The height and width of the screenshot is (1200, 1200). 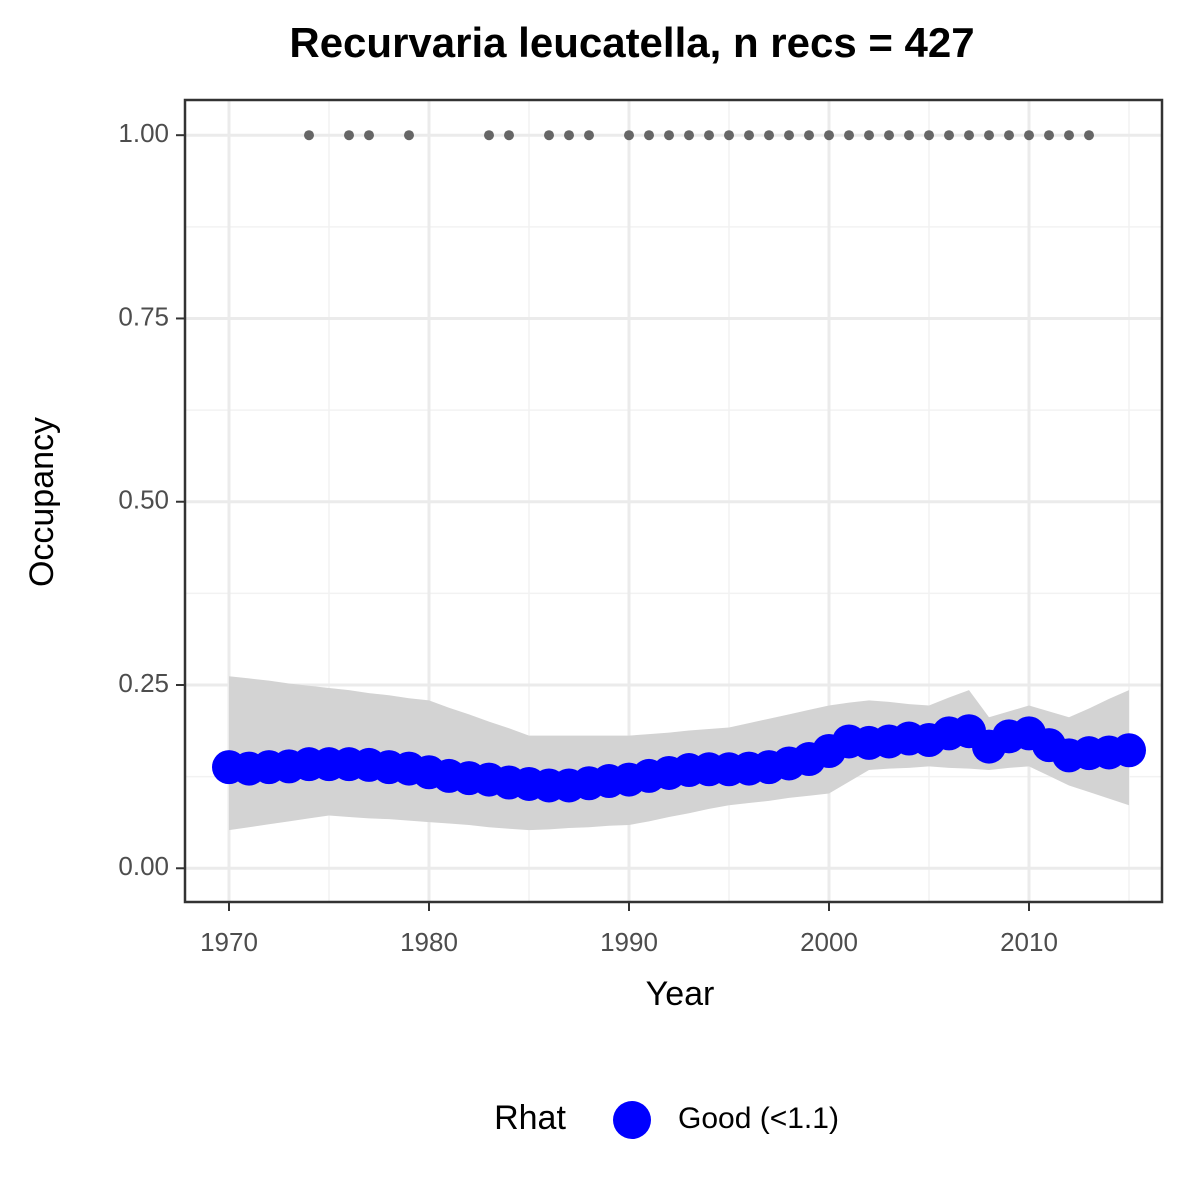 What do you see at coordinates (143, 683) in the screenshot?
I see `y-tick-label: 0.25` at bounding box center [143, 683].